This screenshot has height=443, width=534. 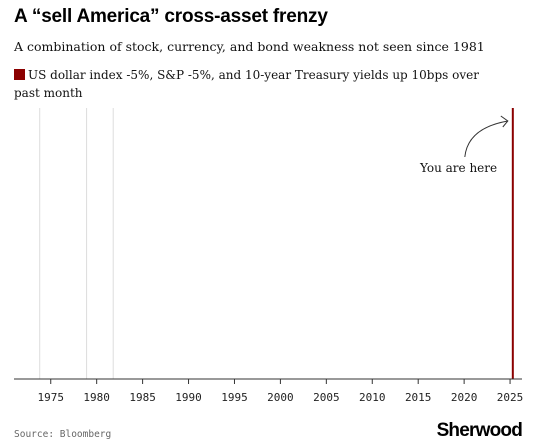 I want to click on event-bar, so click(x=512, y=243).